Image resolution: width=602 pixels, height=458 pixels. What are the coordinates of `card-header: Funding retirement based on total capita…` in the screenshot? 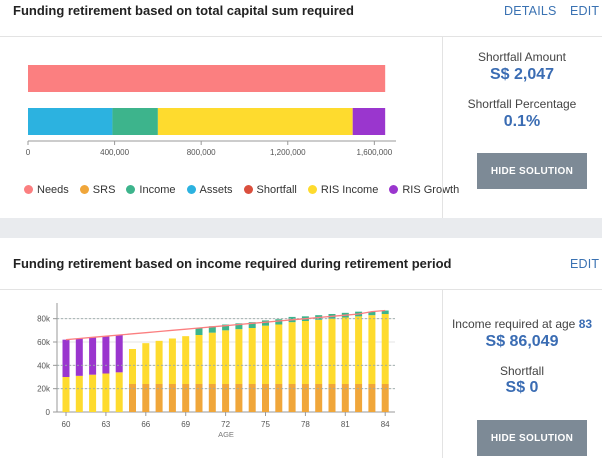 It's located at (301, 18).